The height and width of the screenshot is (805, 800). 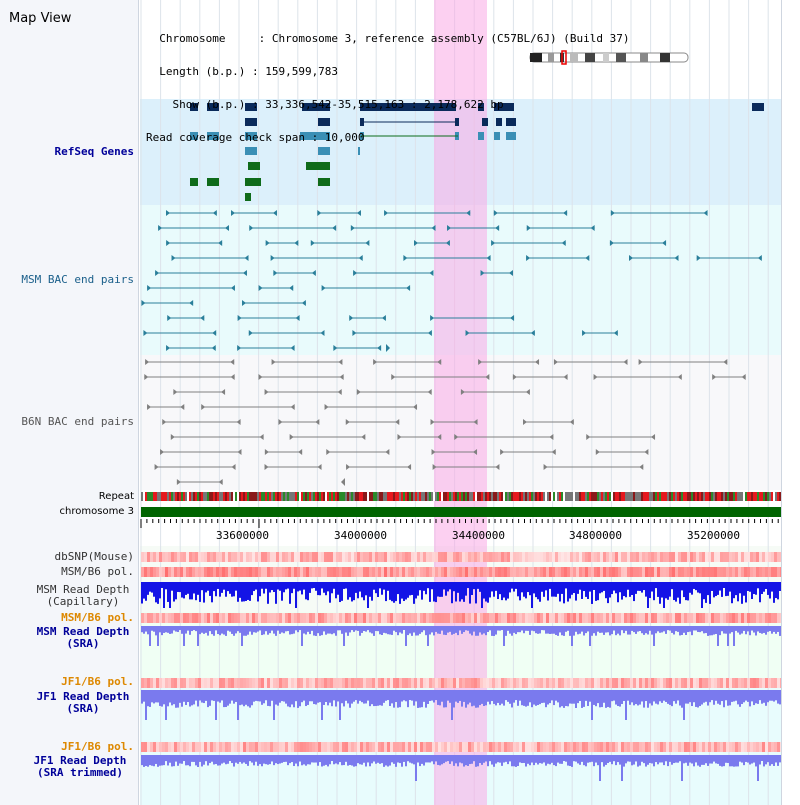 I want to click on label-msm-bac: MSM BAC end pairs, so click(x=77, y=279).